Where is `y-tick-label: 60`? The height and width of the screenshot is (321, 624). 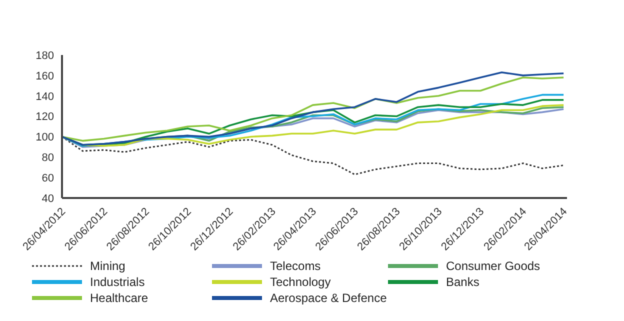 y-tick-label: 60 is located at coordinates (48, 178).